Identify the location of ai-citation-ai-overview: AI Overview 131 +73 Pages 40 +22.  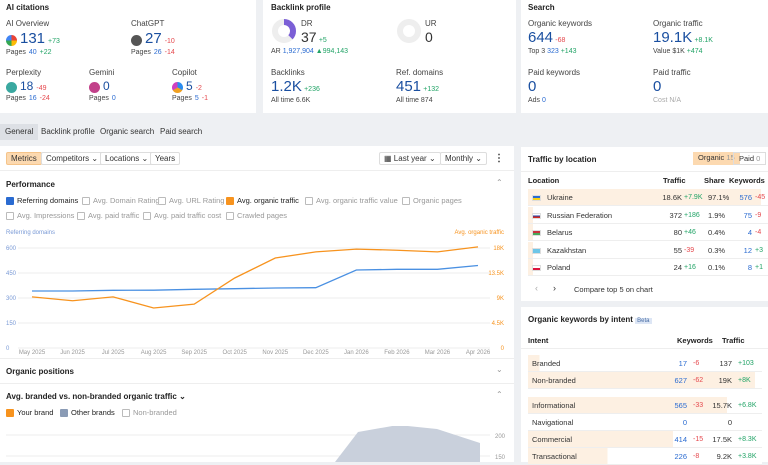
(46, 37).